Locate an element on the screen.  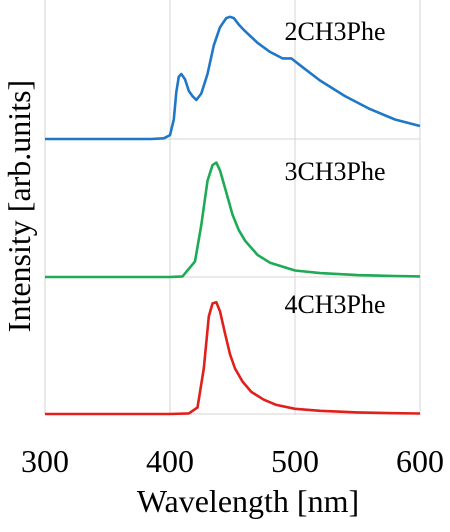
y-axis-label: Intensity [arb.units] is located at coordinates (19, 206).